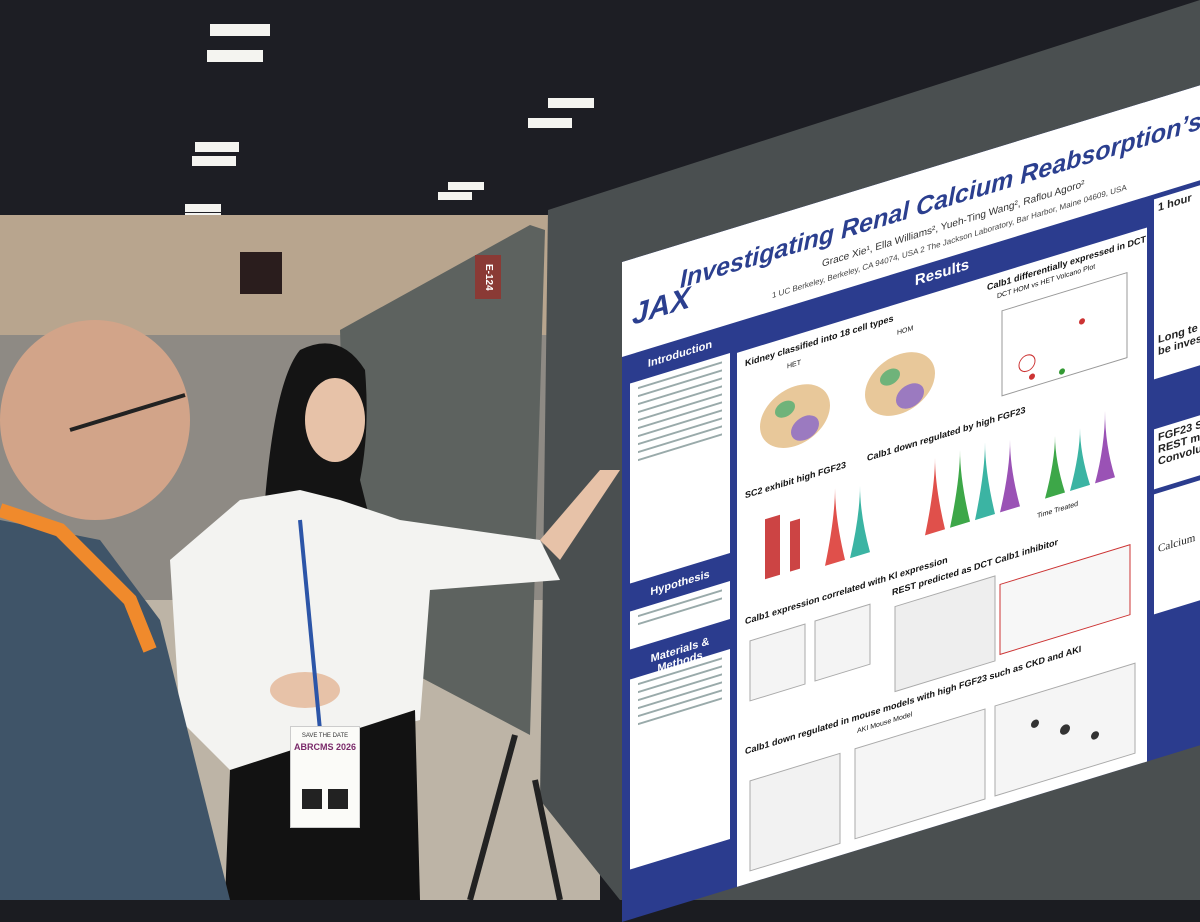 This screenshot has width=1200, height=922. I want to click on badge-text: SAVE THE DATE, so click(325, 736).